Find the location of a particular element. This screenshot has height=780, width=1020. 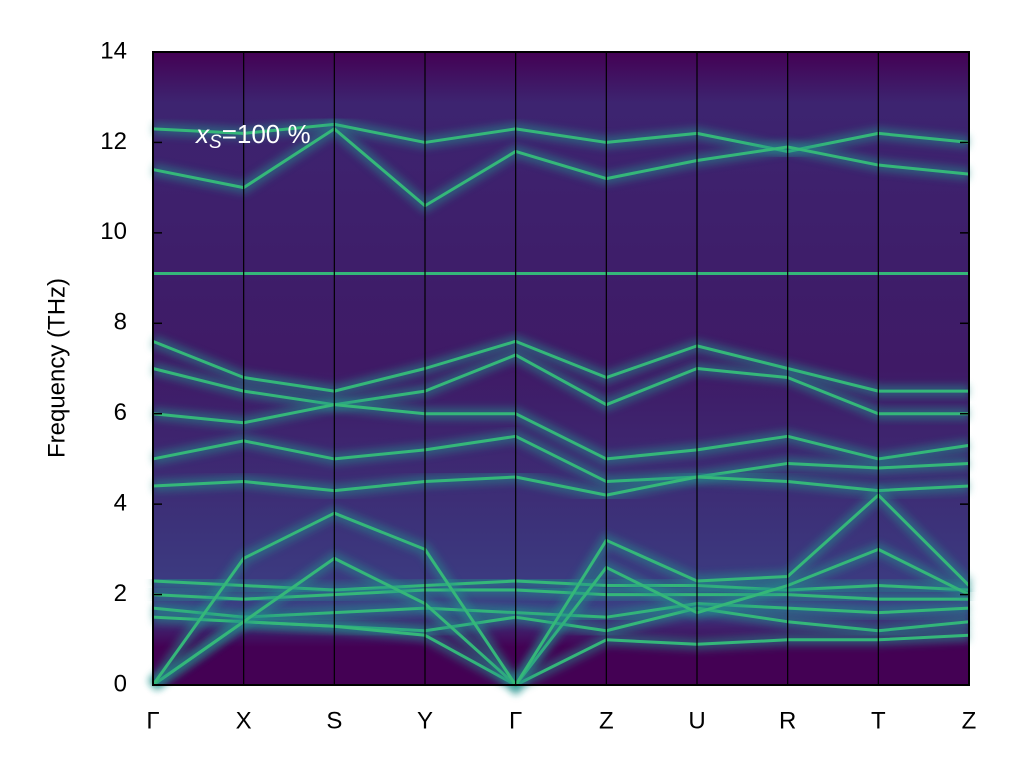

y-tick-label: 2 is located at coordinates (120, 593).